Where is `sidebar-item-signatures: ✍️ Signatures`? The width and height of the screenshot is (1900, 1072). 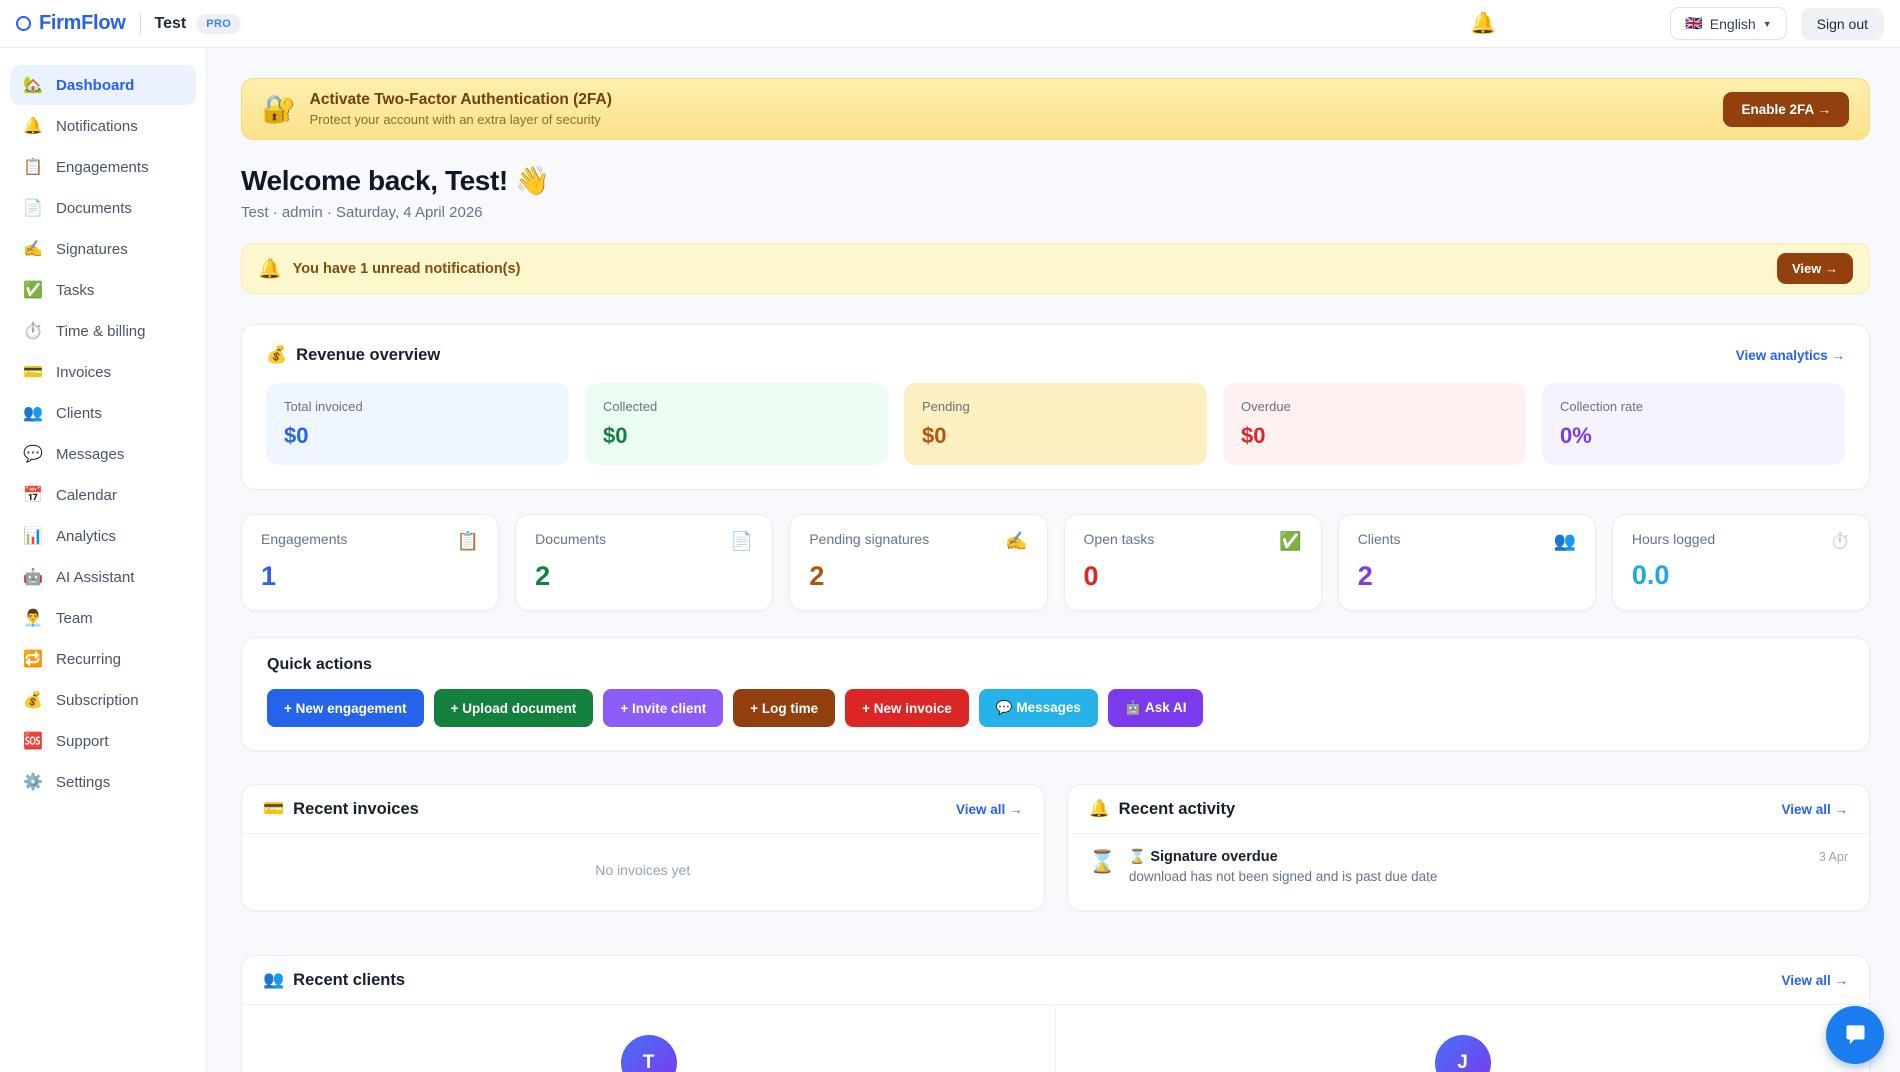 sidebar-item-signatures: ✍️ Signatures is located at coordinates (103, 249).